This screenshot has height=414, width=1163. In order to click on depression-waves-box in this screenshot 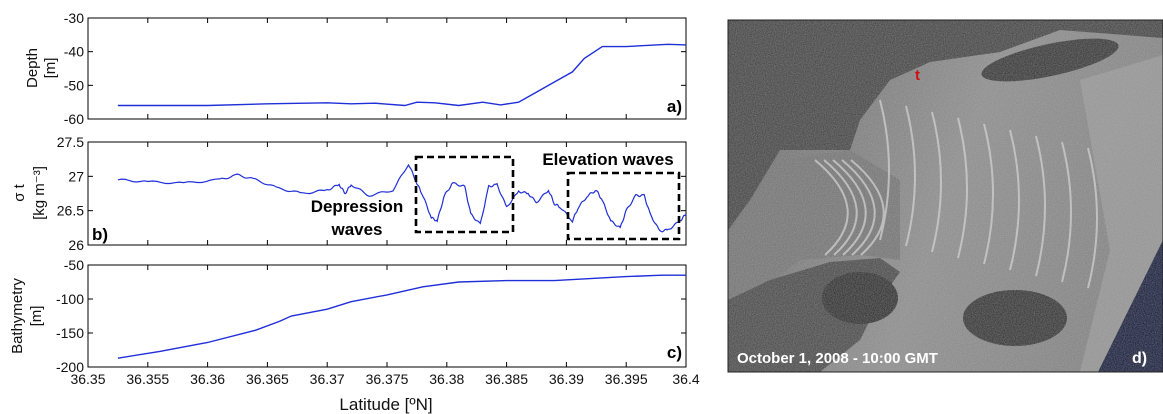, I will do `click(464, 194)`.